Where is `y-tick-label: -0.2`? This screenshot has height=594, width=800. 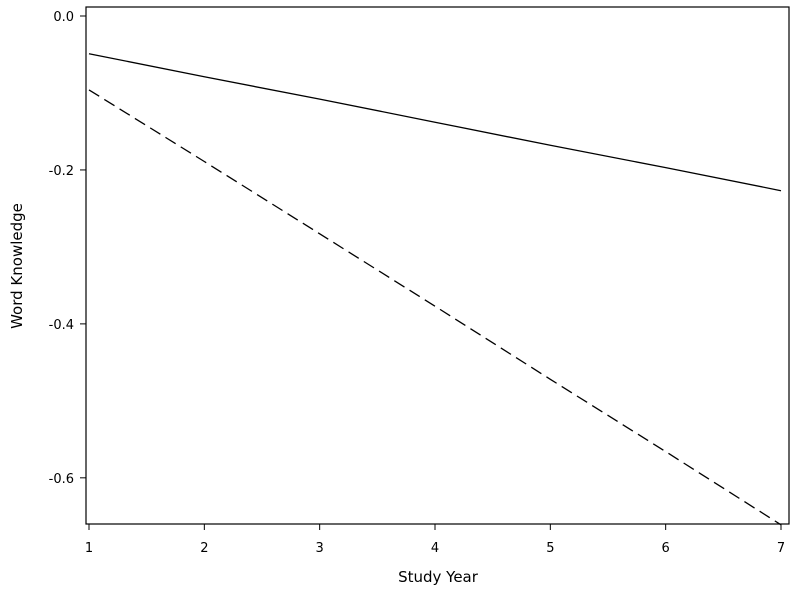 y-tick-label: -0.2 is located at coordinates (61, 171).